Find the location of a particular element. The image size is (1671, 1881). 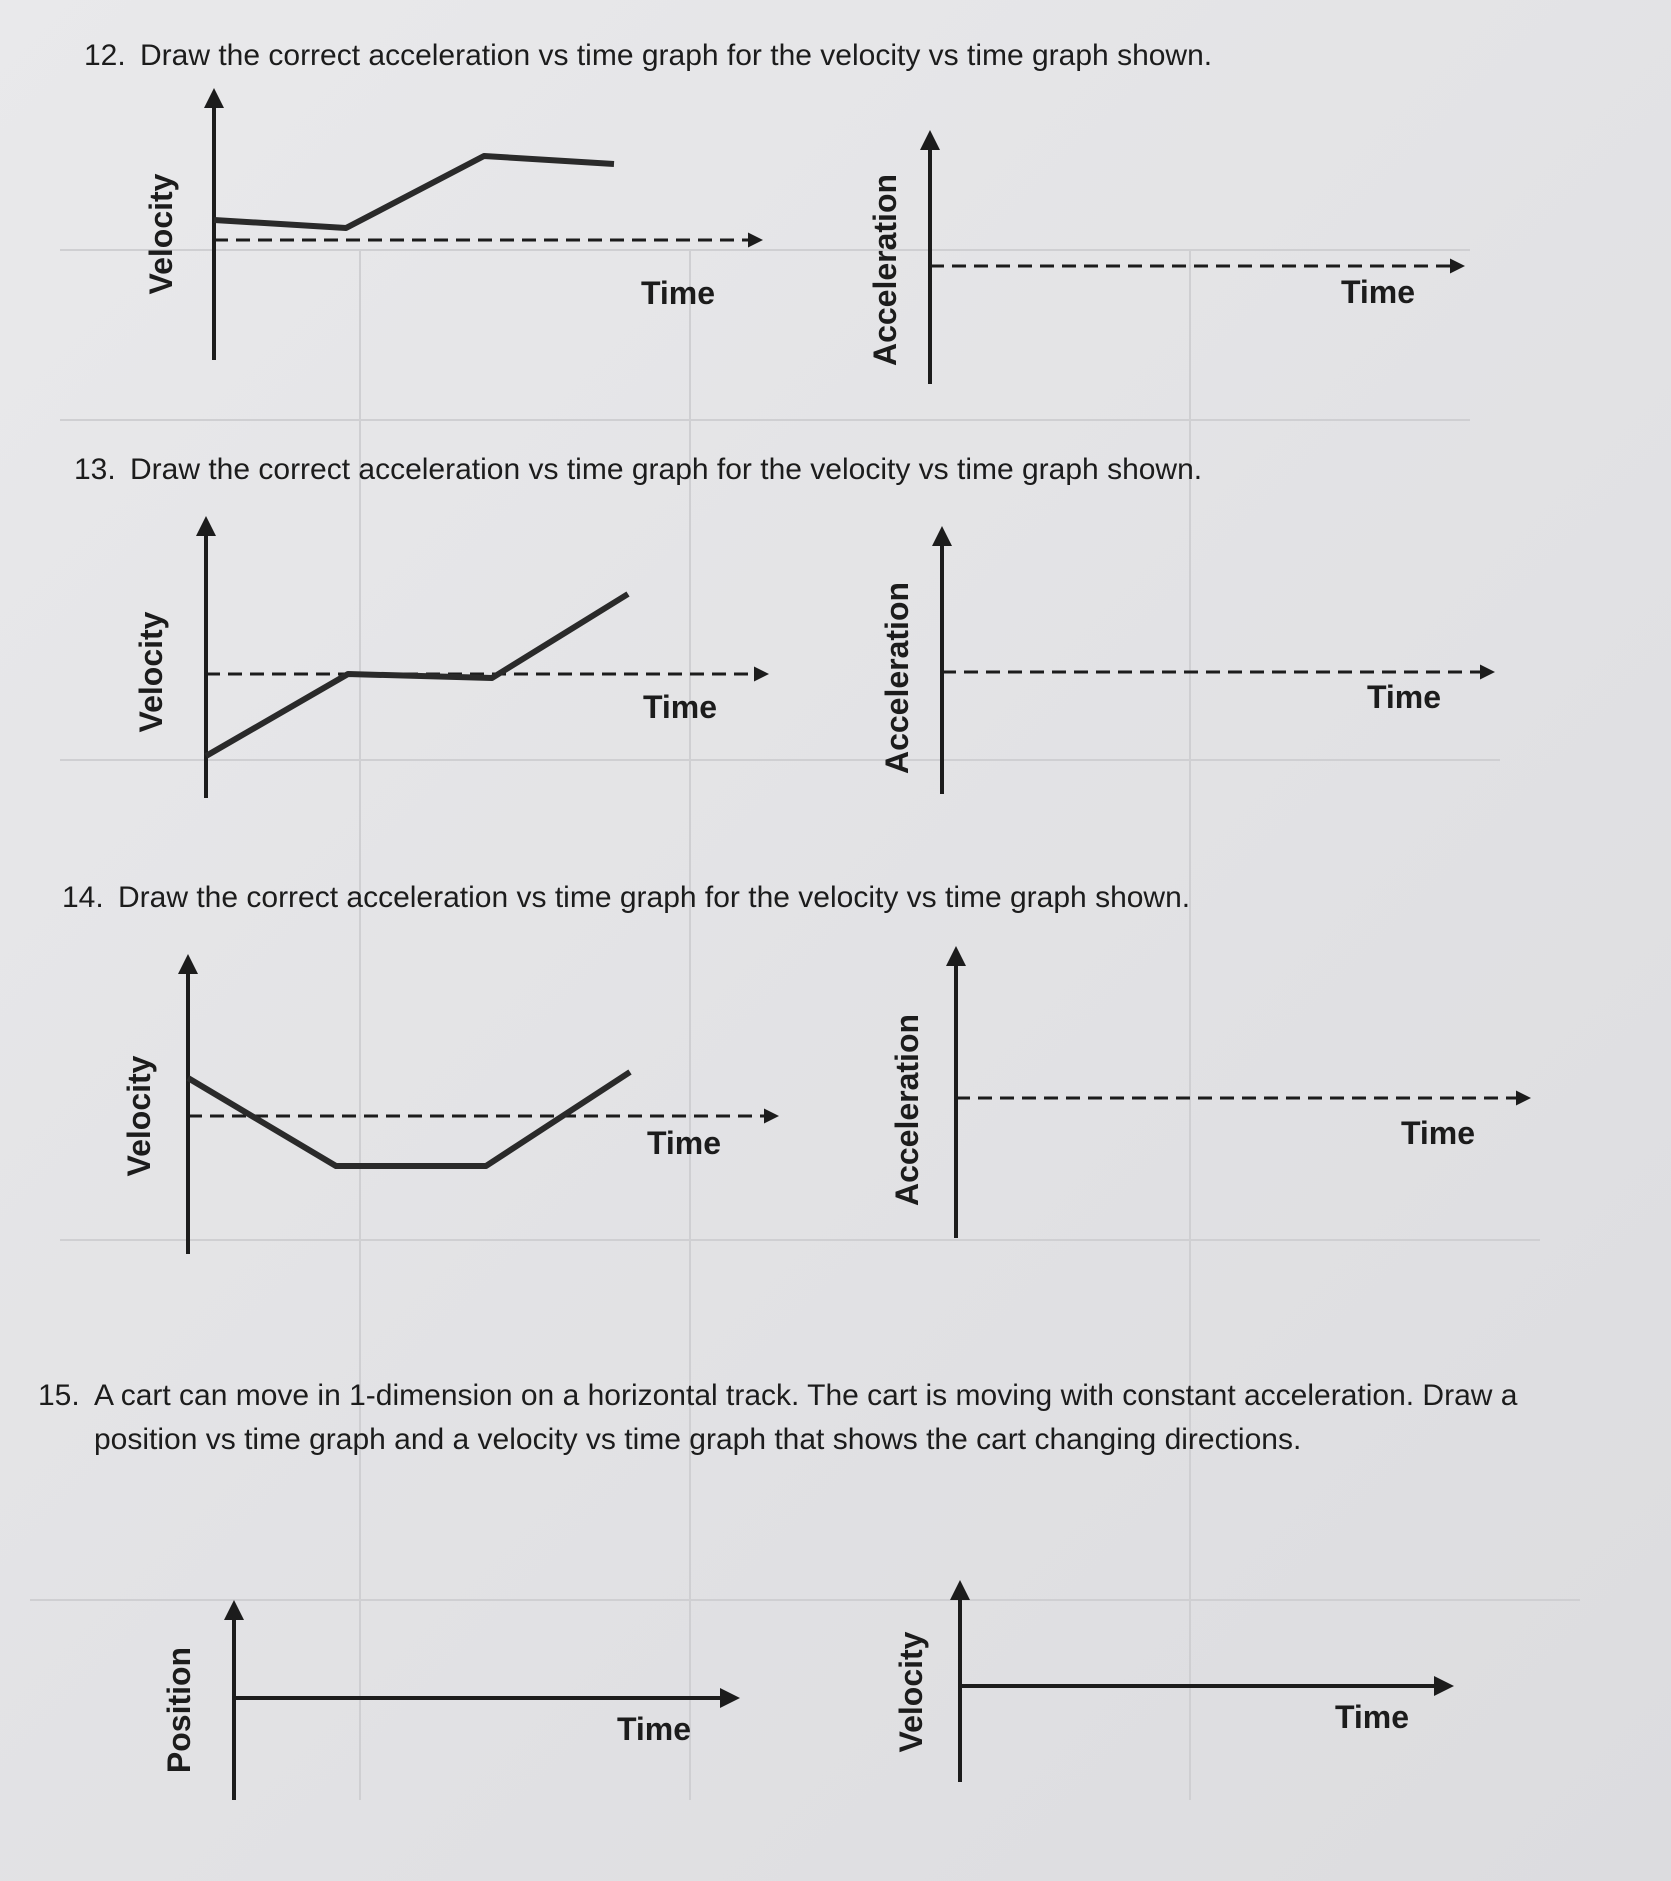

graph-14-velocity: Velocity Time is located at coordinates (450, 1104).